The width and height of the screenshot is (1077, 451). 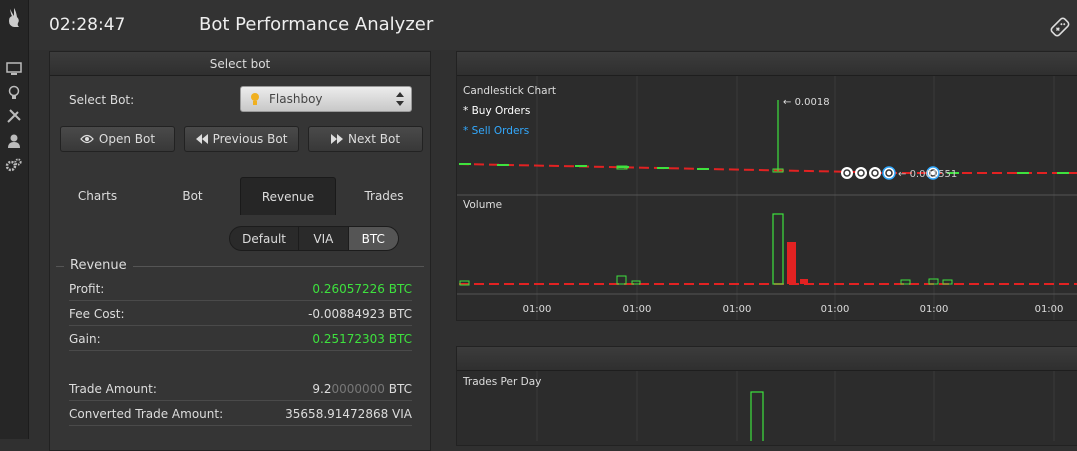 I want to click on select-arrows-icon, so click(x=400, y=99).